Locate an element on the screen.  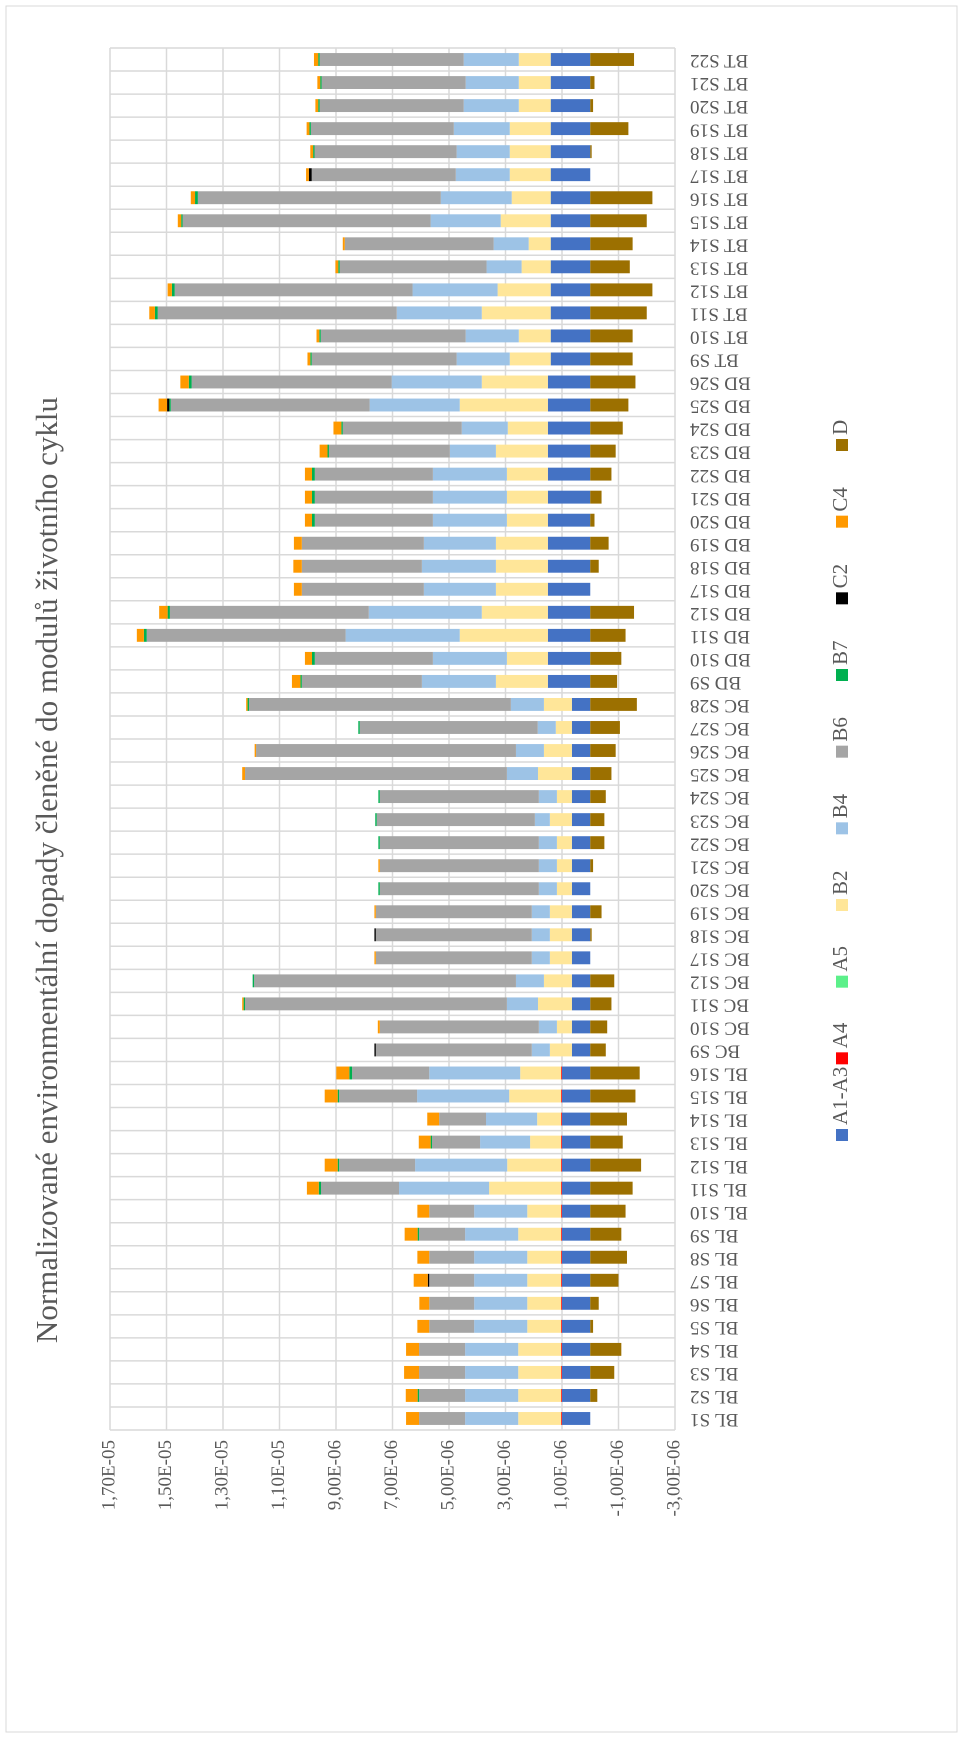
legend-label: D is located at coordinates (840, 427).